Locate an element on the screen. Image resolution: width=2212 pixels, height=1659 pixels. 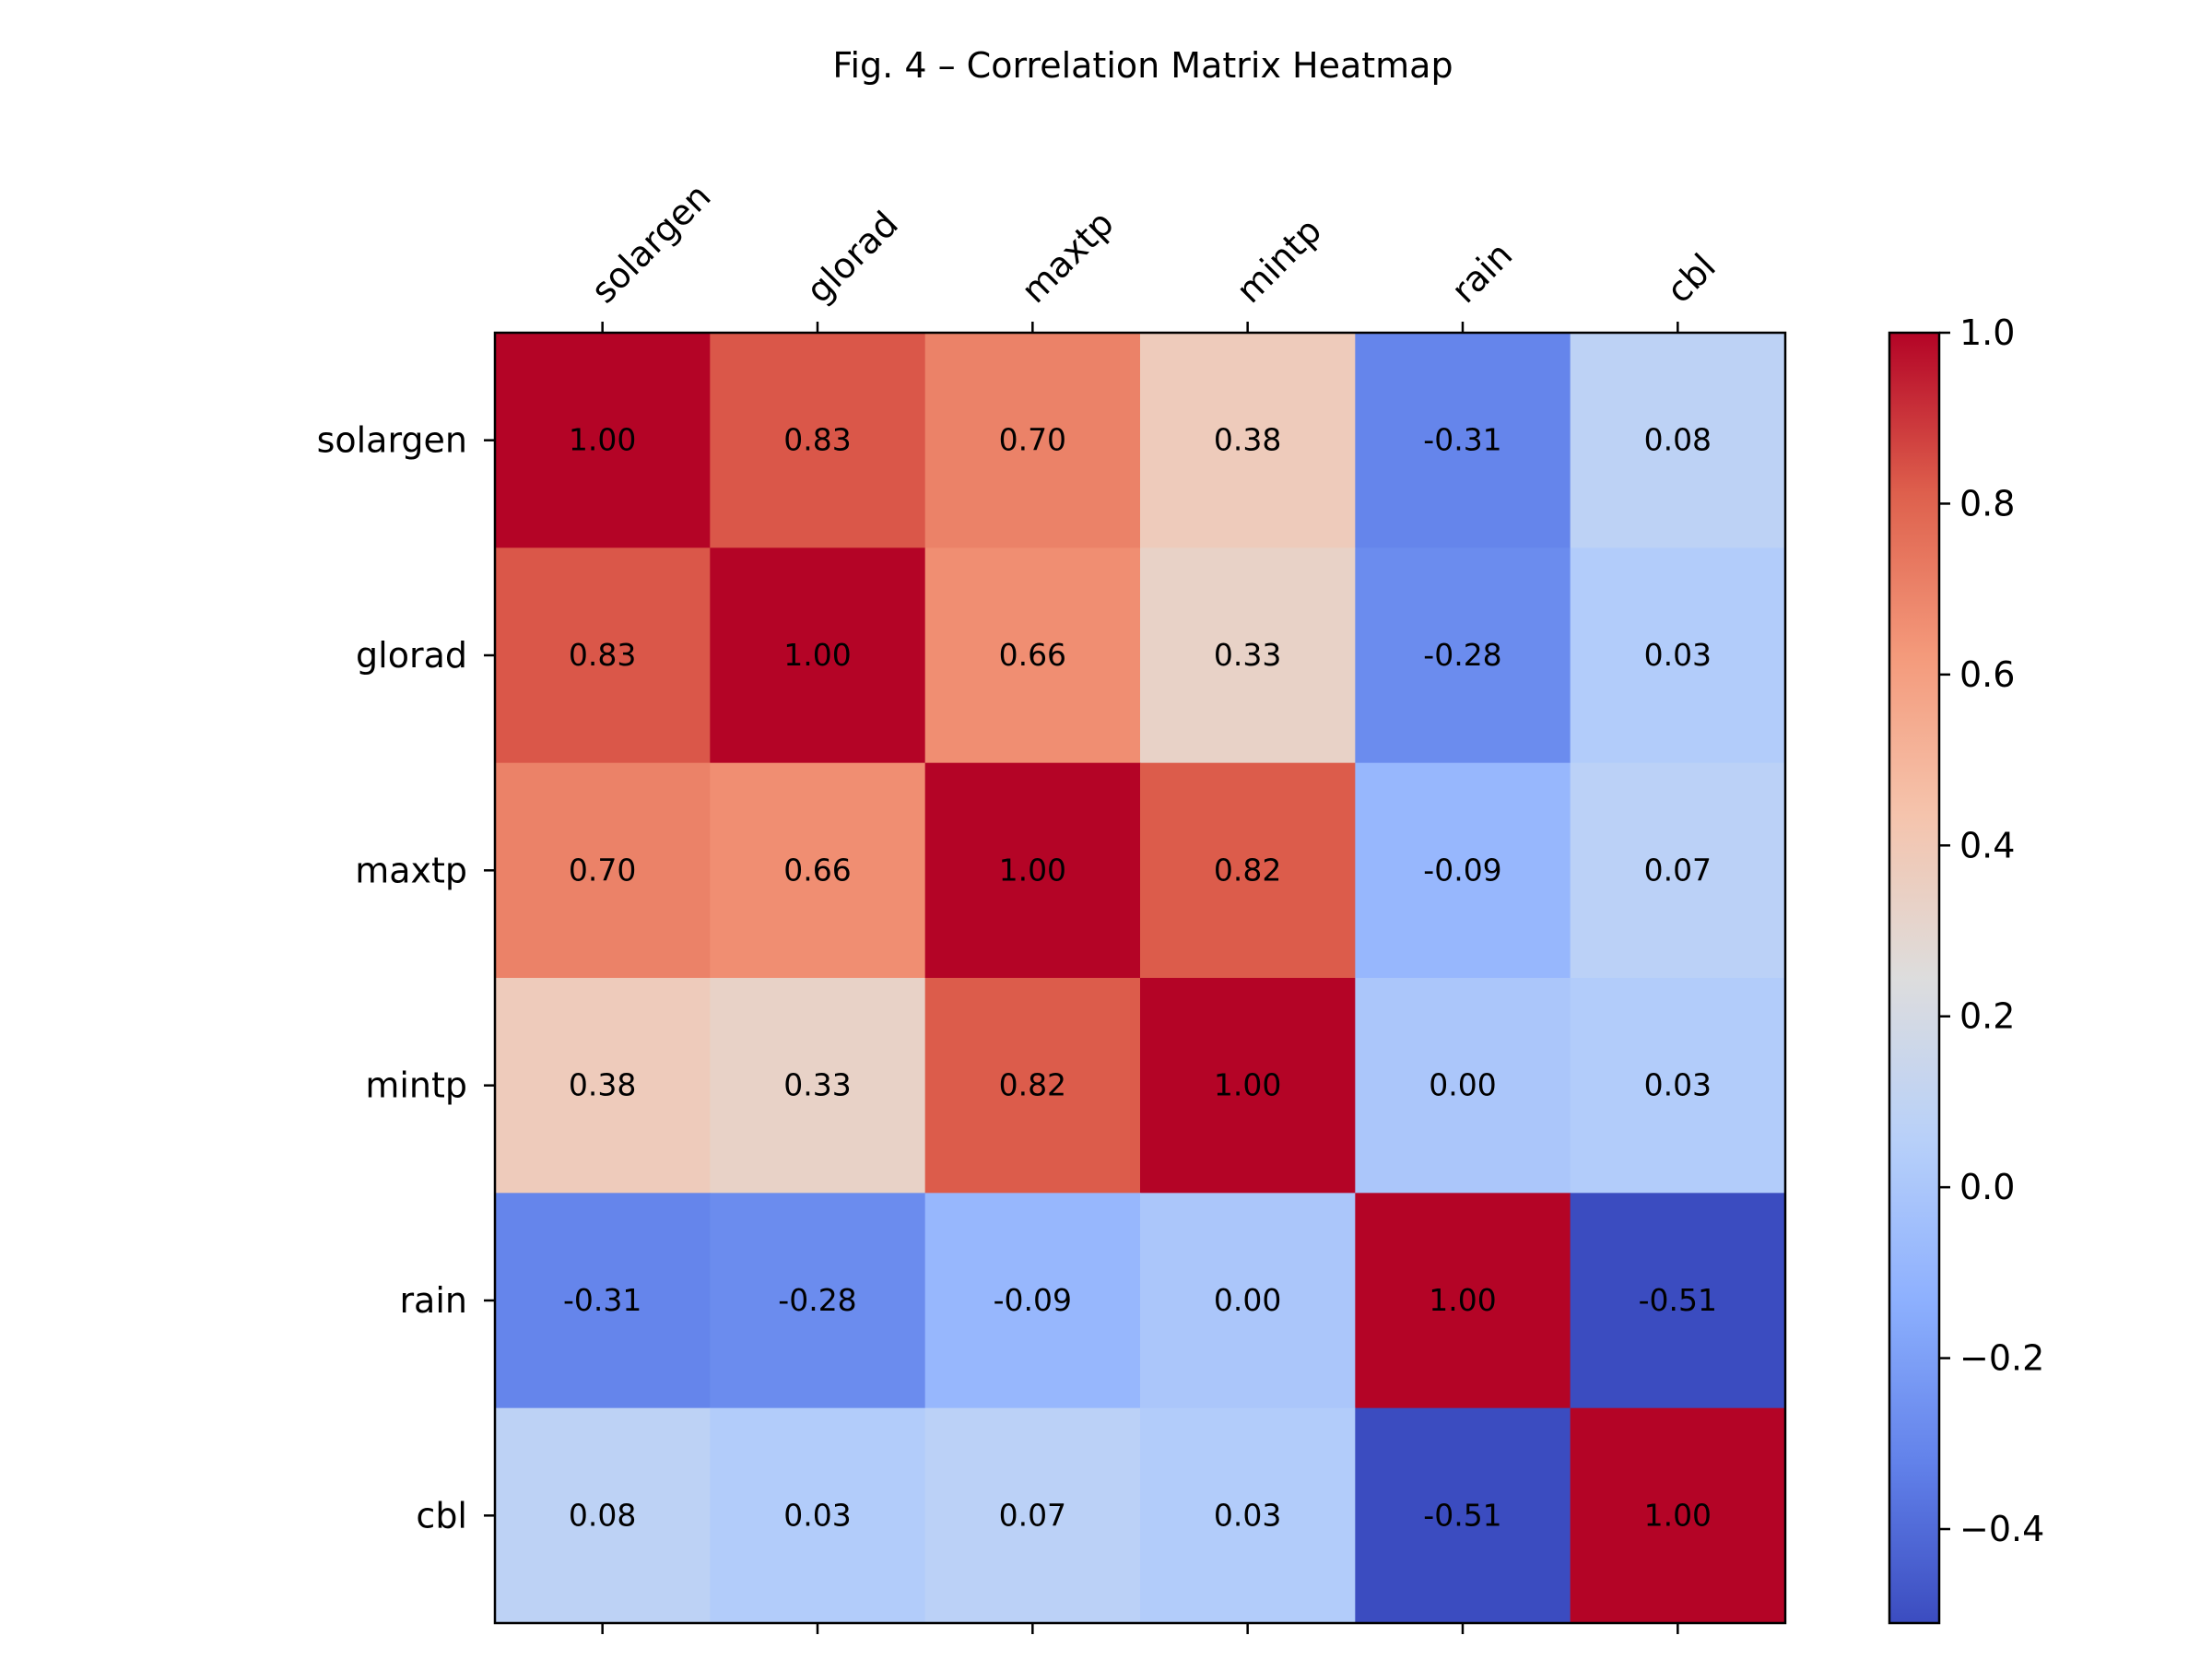
colorbar: −0.4 −0.2 0.0 0.2 0.4 0.6 0.8 1.0 is located at coordinates (1966, 968).